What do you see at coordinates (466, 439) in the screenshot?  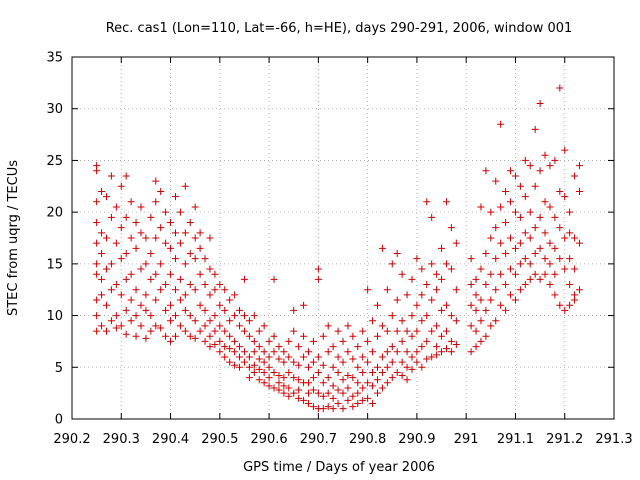 I see `x-tick-label: 291` at bounding box center [466, 439].